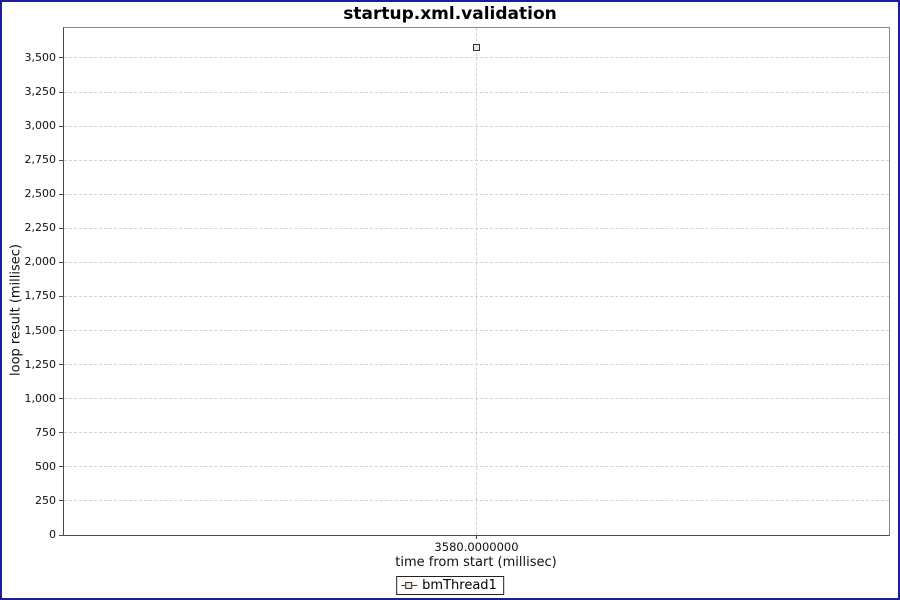 The width and height of the screenshot is (900, 600). I want to click on y-tick-label: 2,000, so click(40, 262).